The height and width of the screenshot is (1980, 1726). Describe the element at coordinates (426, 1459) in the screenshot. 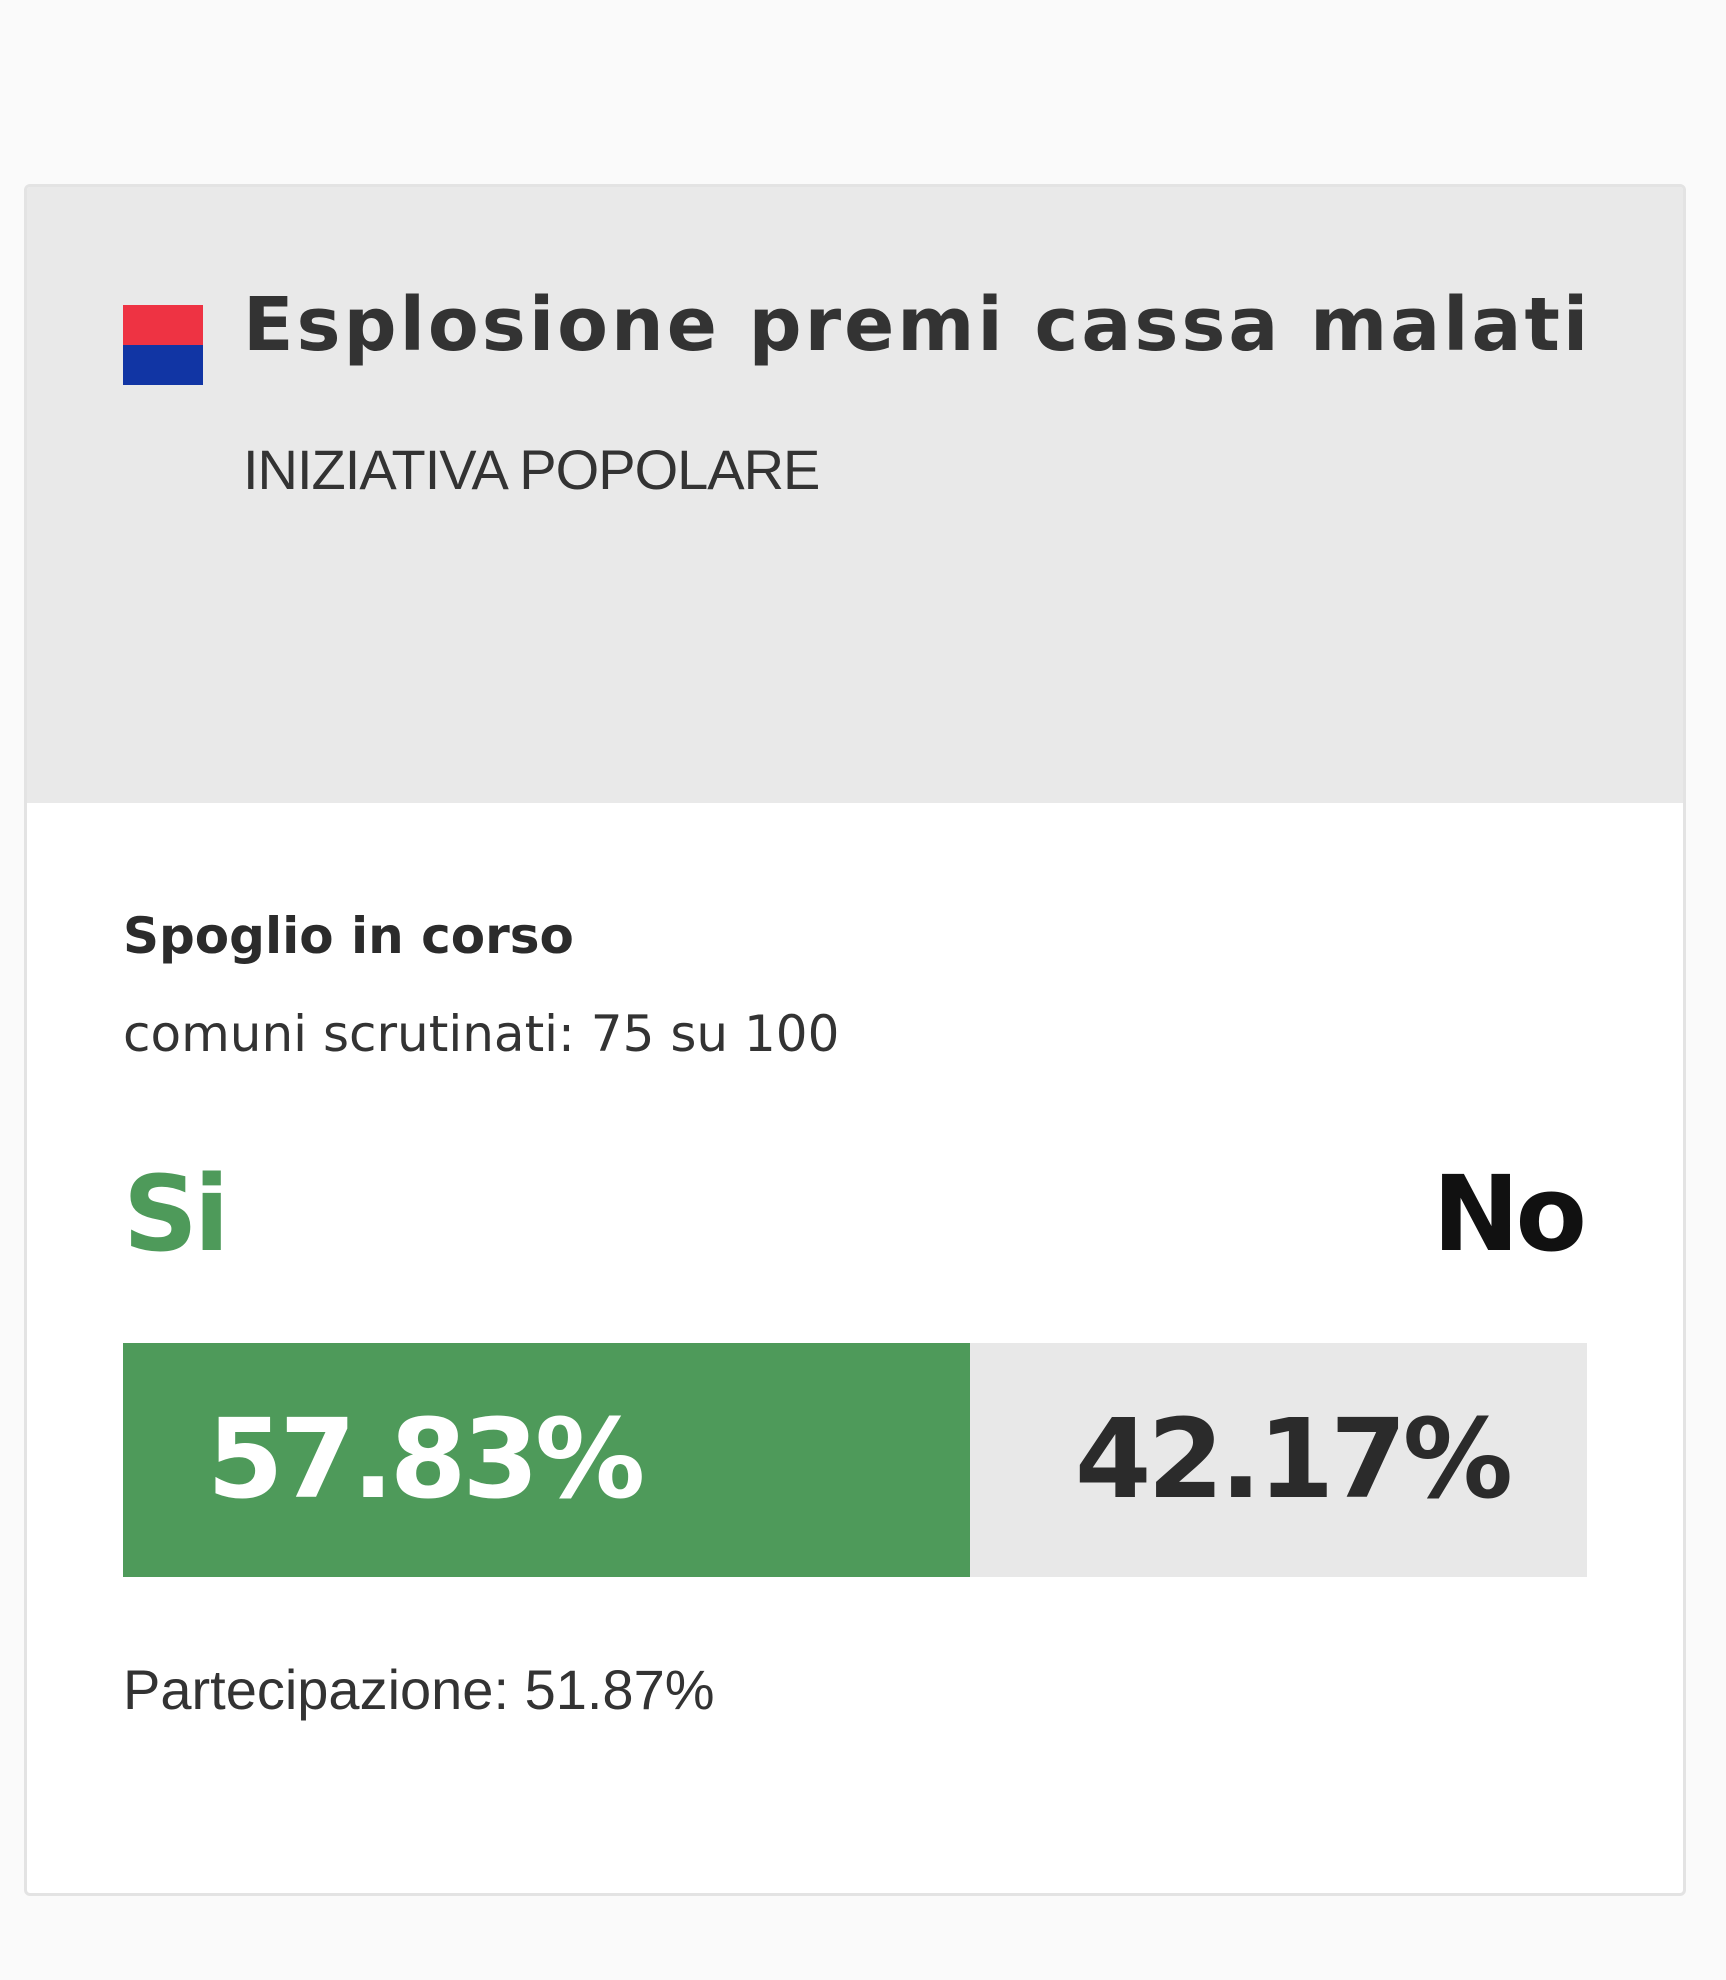

I see `yes-percentage: 57.83%` at that location.